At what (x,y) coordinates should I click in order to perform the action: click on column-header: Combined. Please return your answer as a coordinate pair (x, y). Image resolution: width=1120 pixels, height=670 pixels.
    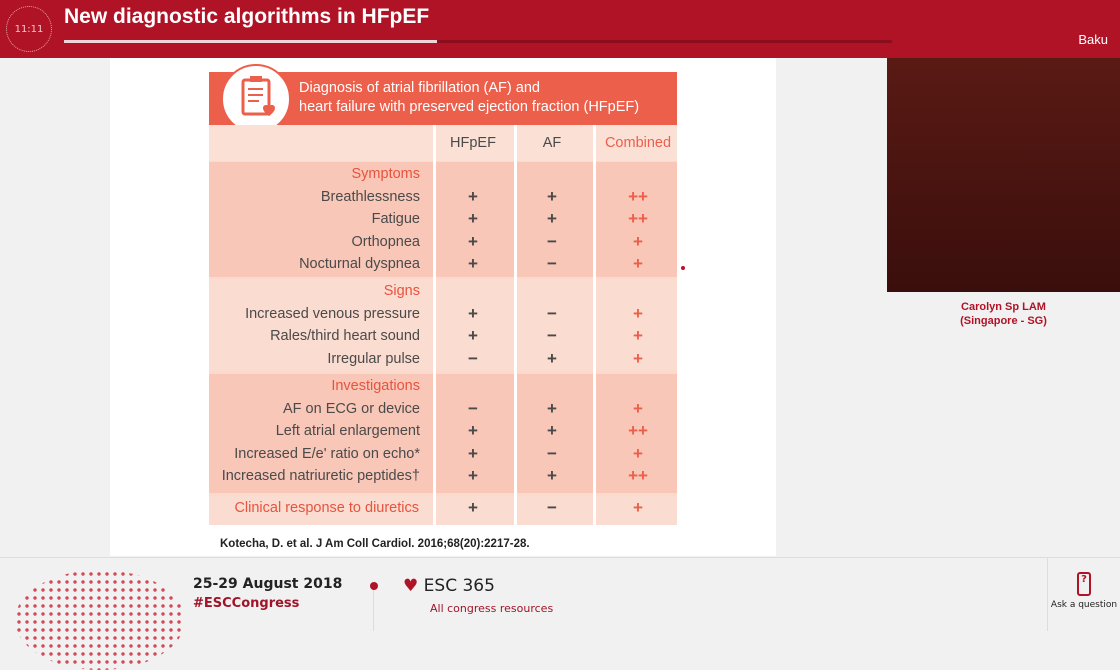
    Looking at the image, I should click on (638, 143).